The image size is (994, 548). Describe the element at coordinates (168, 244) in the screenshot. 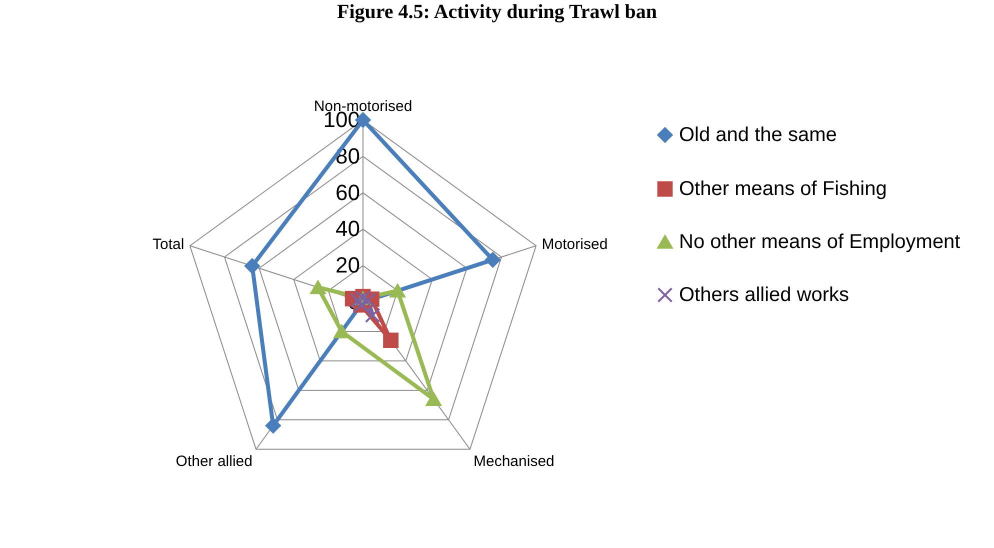

I see `spoke-label: Total` at that location.